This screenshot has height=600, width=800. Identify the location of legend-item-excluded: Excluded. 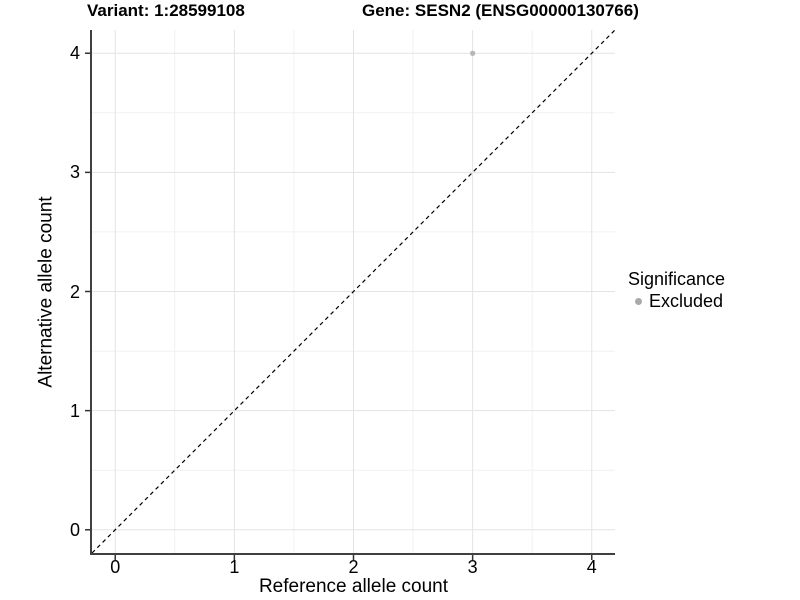
(676, 301).